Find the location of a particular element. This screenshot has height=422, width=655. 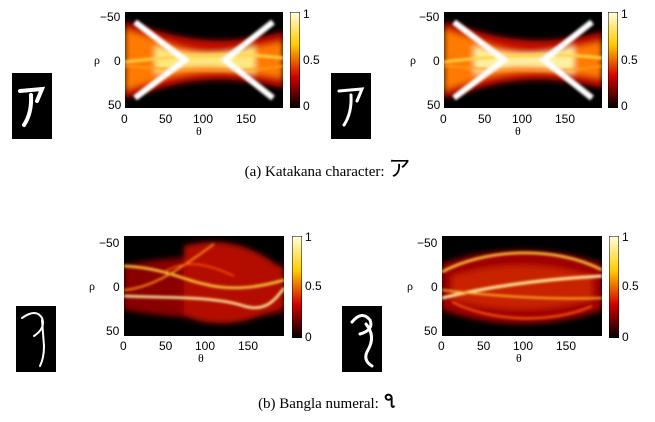

x-label-b-right: θ is located at coordinates (519, 358).